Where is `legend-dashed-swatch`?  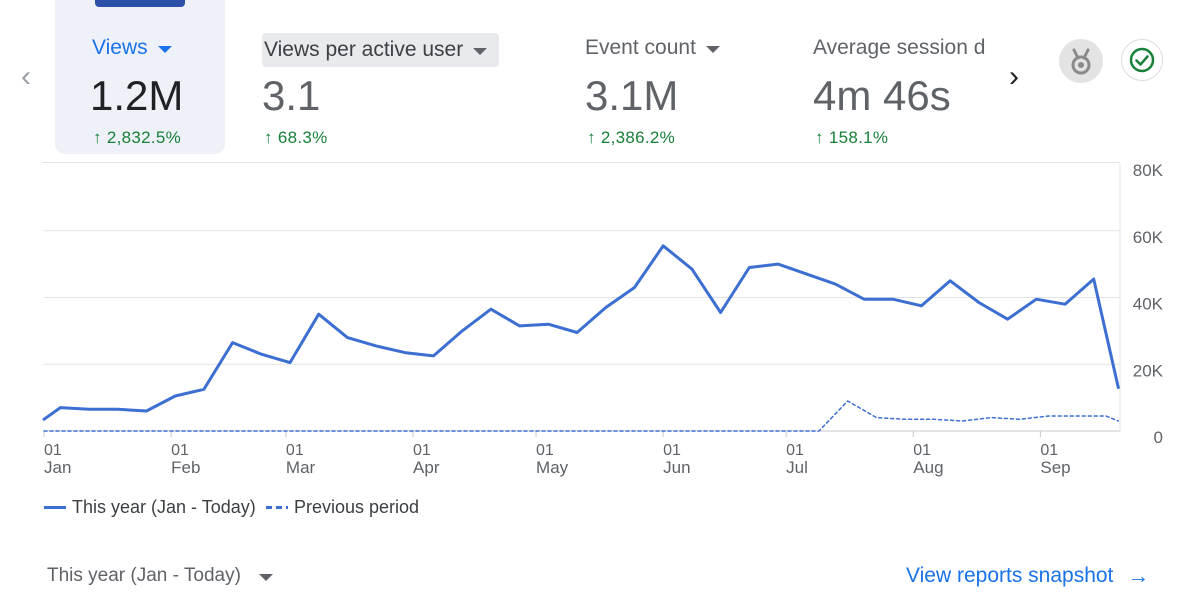 legend-dashed-swatch is located at coordinates (277, 507).